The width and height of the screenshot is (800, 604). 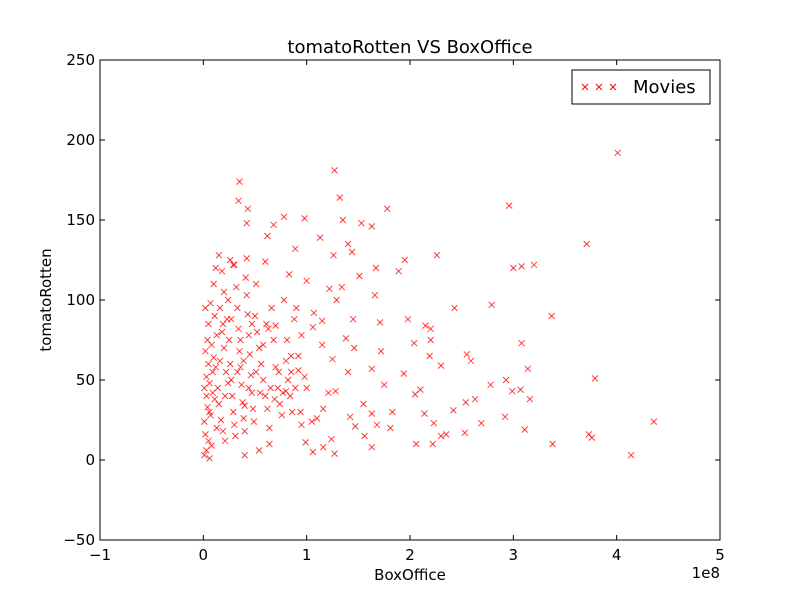 What do you see at coordinates (664, 87) in the screenshot?
I see `legend-label-movies: Movies` at bounding box center [664, 87].